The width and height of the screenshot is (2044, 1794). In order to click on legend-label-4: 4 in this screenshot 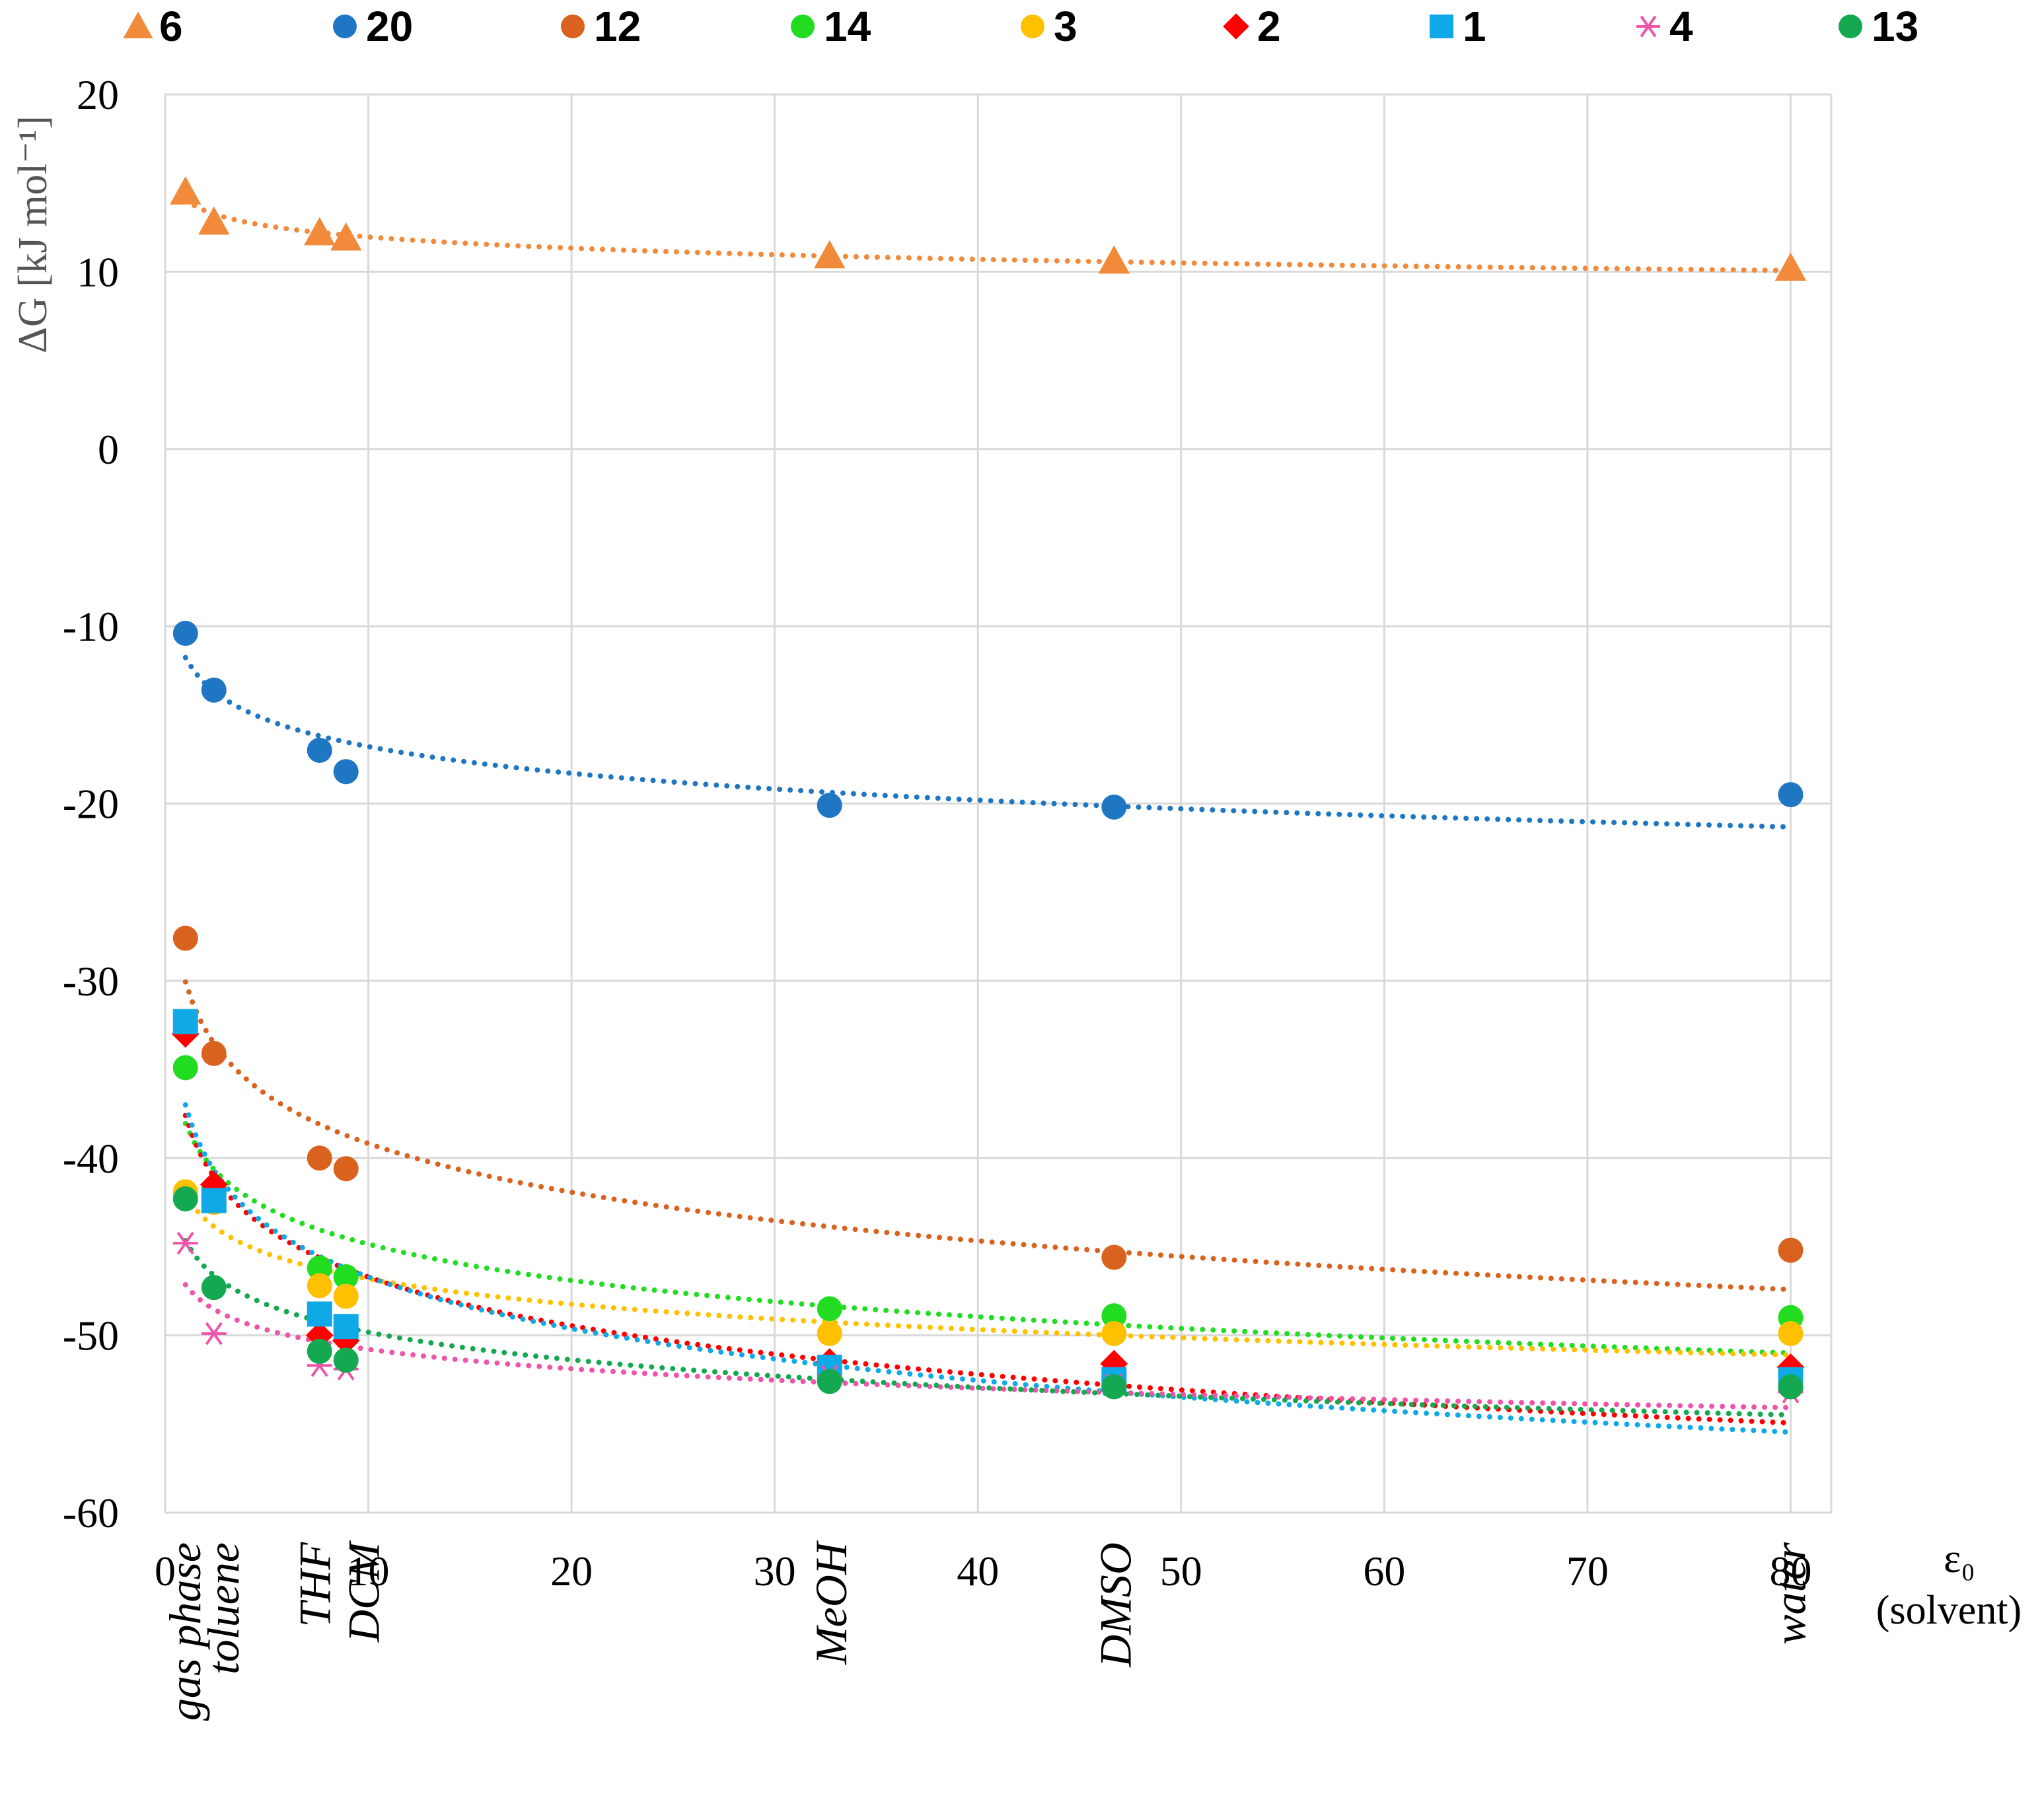, I will do `click(1681, 26)`.